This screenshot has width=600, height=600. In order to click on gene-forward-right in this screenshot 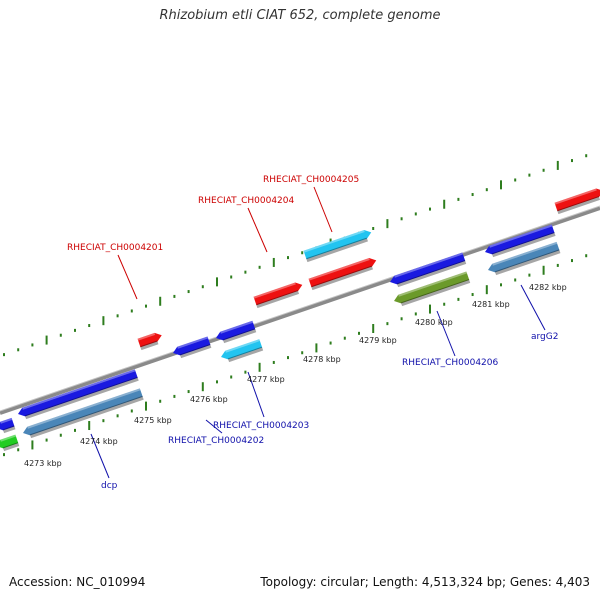, I will do `click(577, 201)`.